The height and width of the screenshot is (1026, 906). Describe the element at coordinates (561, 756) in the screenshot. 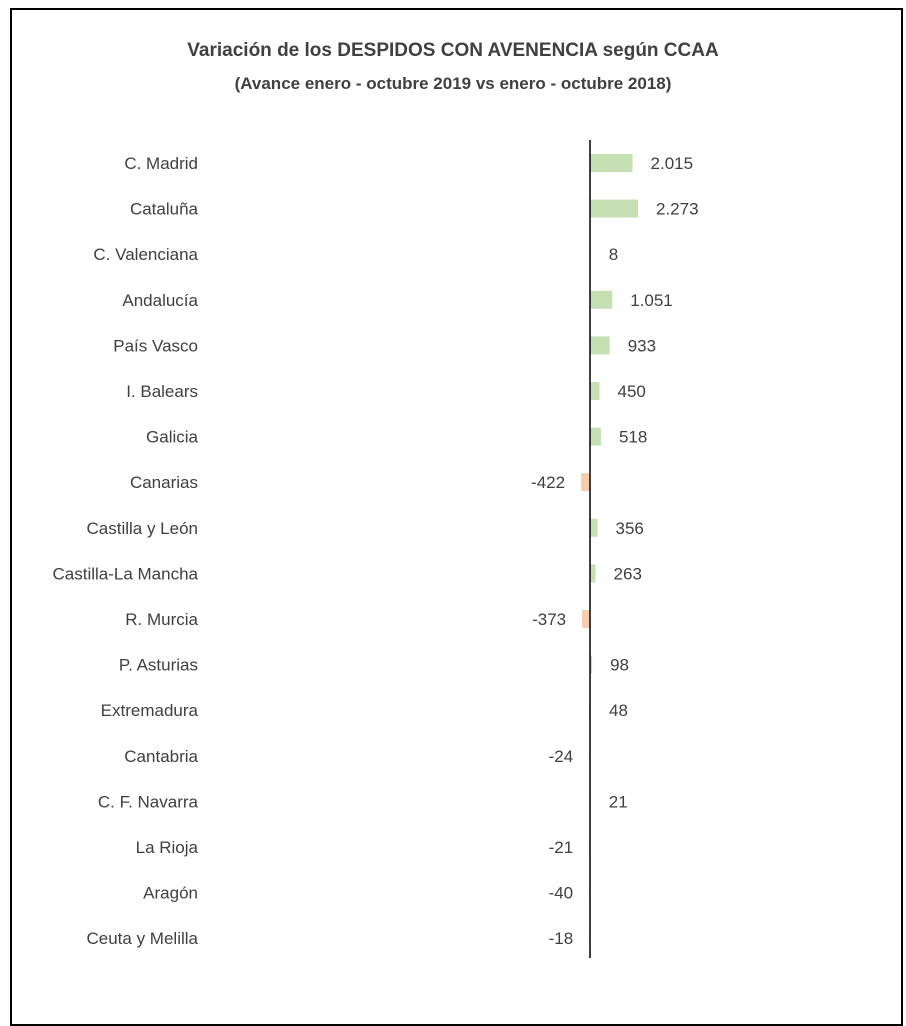

I see `data-label: -24` at that location.